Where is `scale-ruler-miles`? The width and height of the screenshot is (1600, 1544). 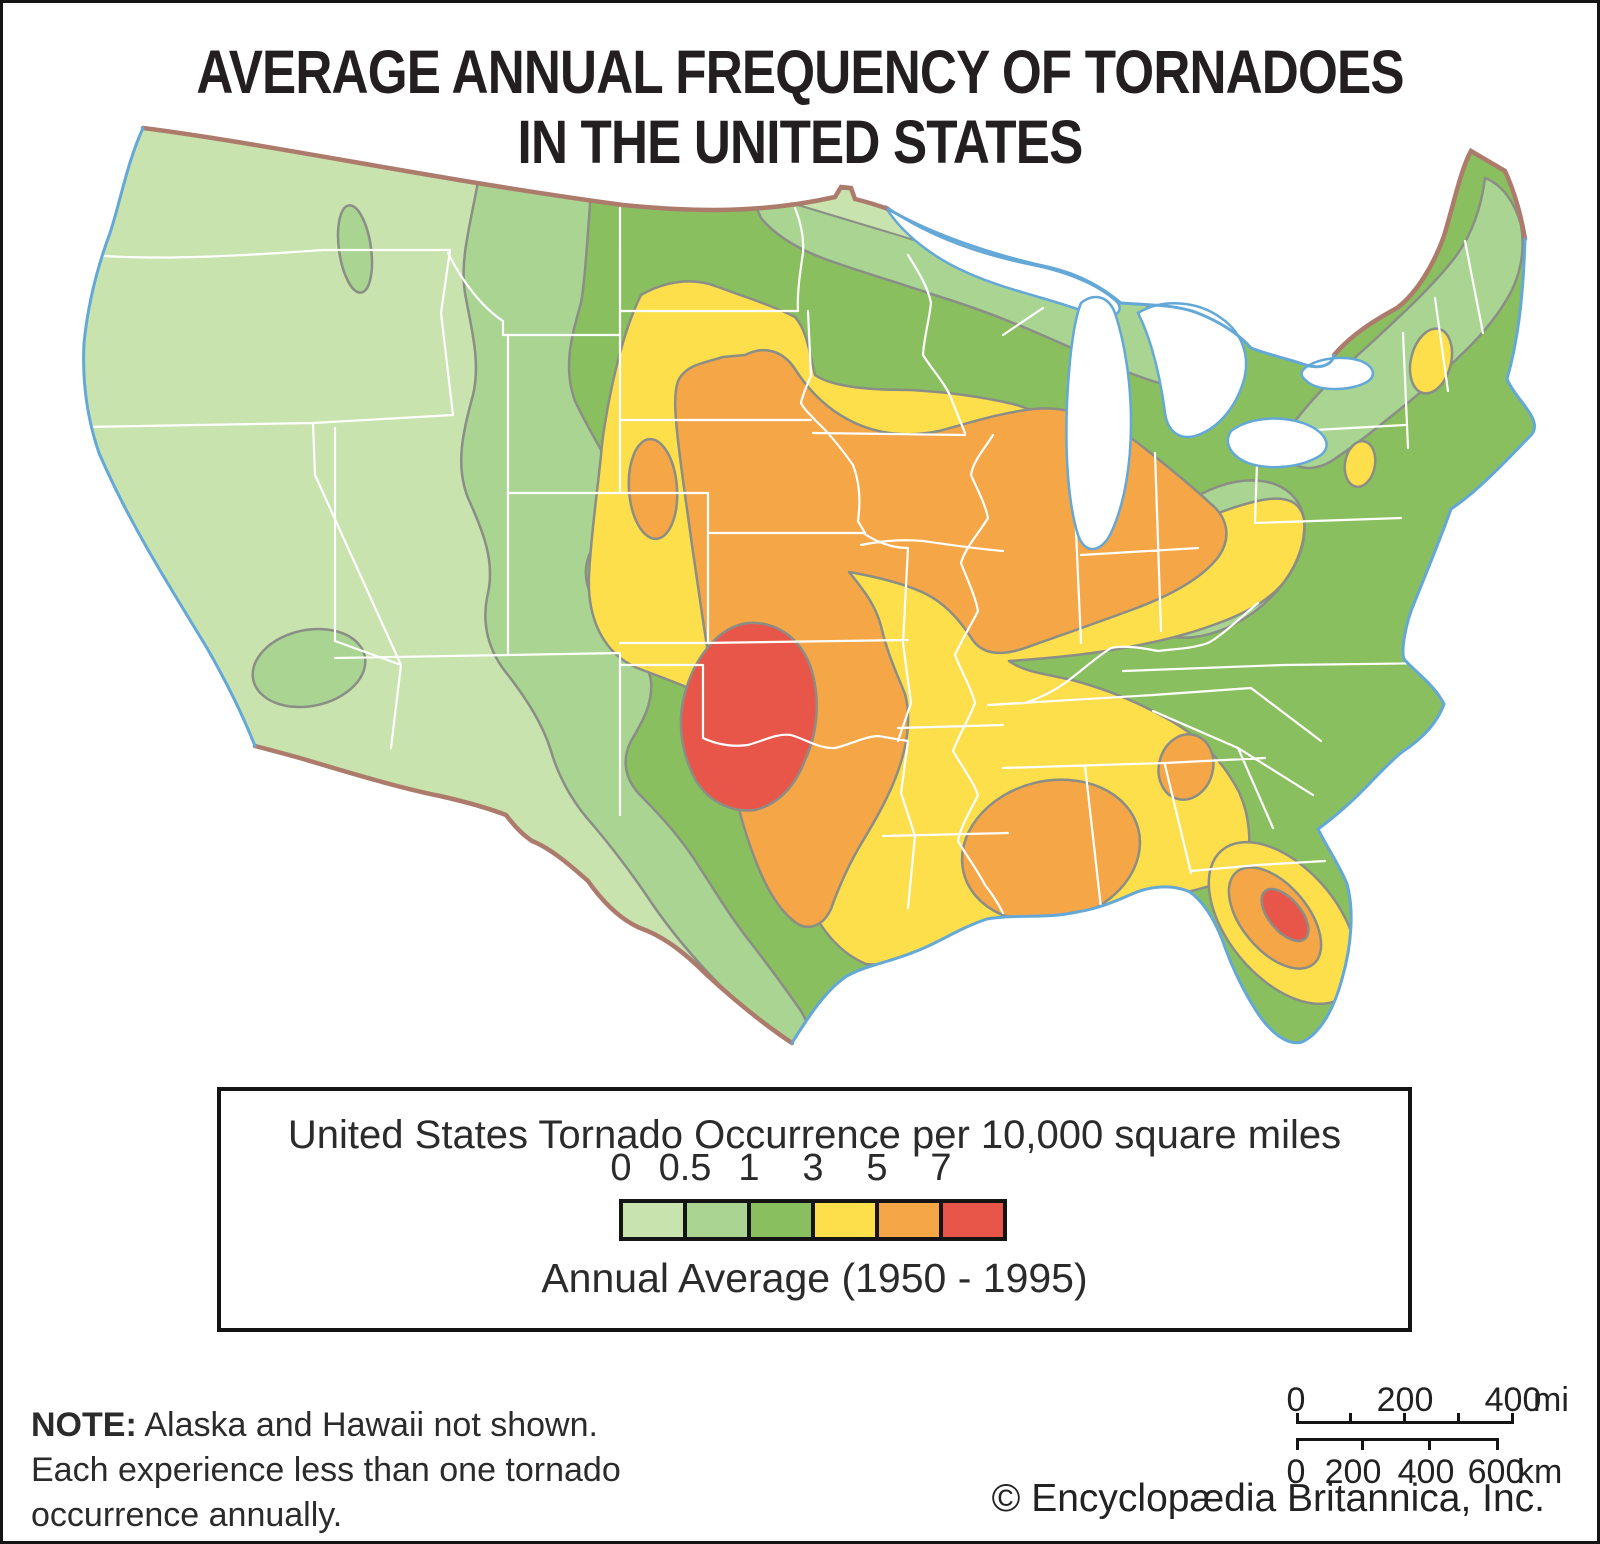 scale-ruler-miles is located at coordinates (1405, 1418).